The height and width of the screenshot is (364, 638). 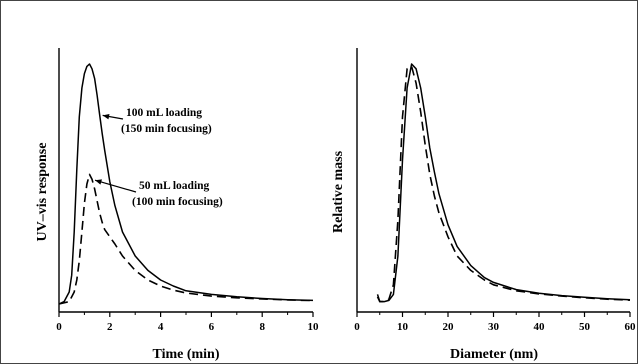 I want to click on uv-vis-x-tick-label: 4, so click(x=161, y=327).